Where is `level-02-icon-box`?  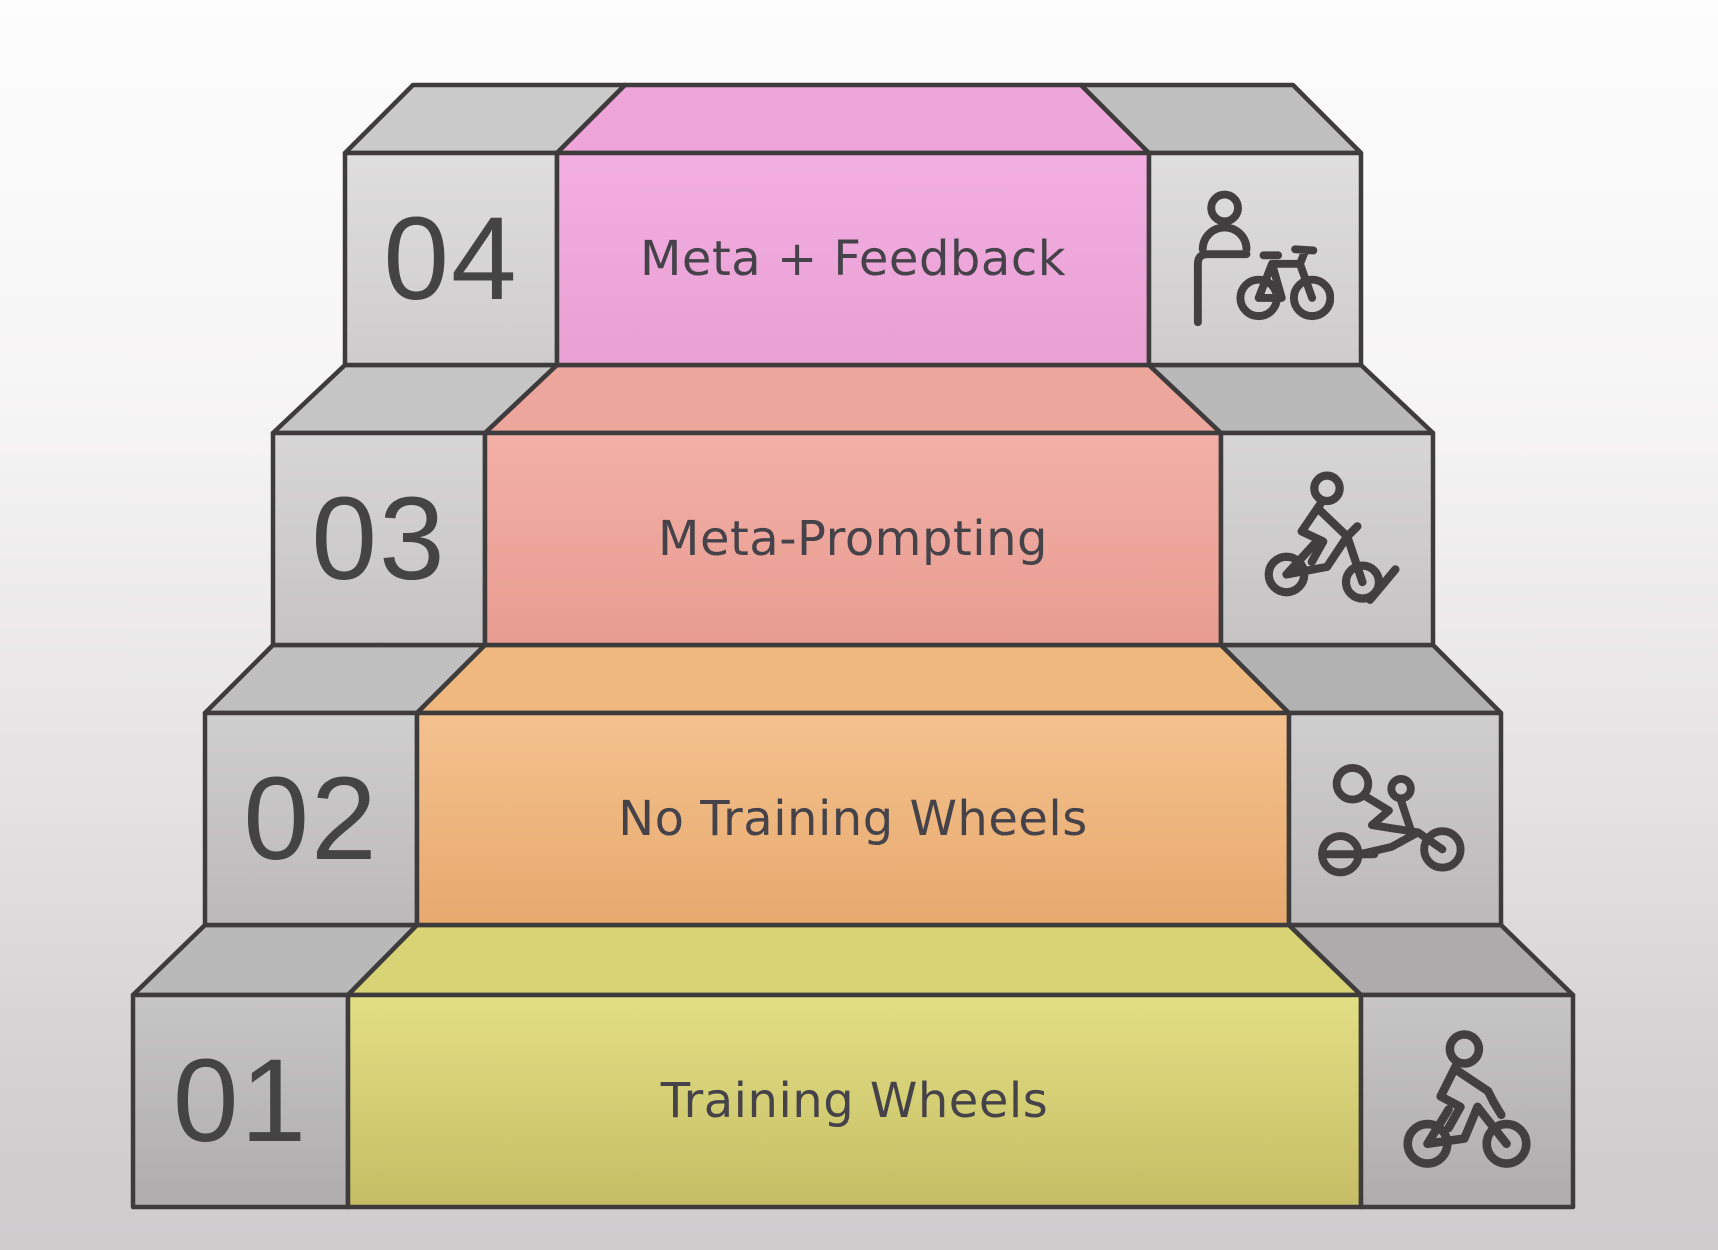
level-02-icon-box is located at coordinates (1395, 819).